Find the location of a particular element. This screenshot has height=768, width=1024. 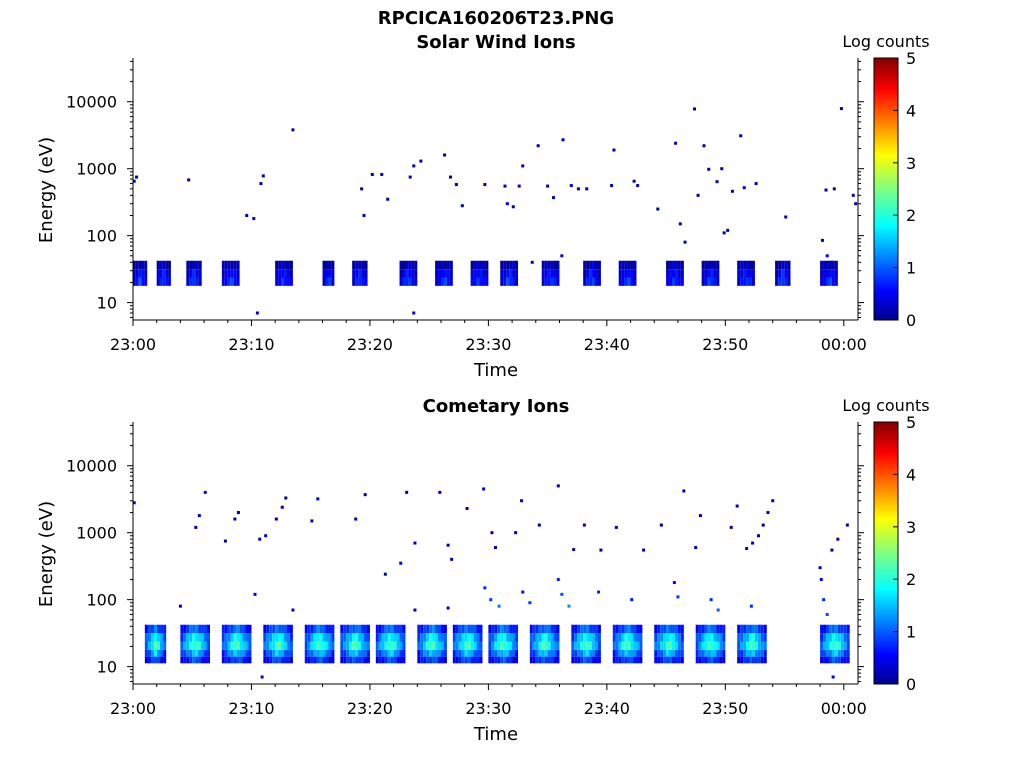

y-tick-label: 100 is located at coordinates (101, 600).